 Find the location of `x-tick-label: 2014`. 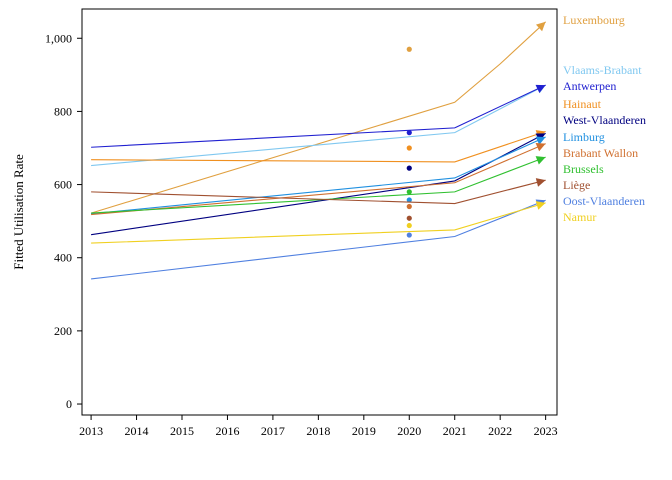

x-tick-label: 2014 is located at coordinates (137, 431).